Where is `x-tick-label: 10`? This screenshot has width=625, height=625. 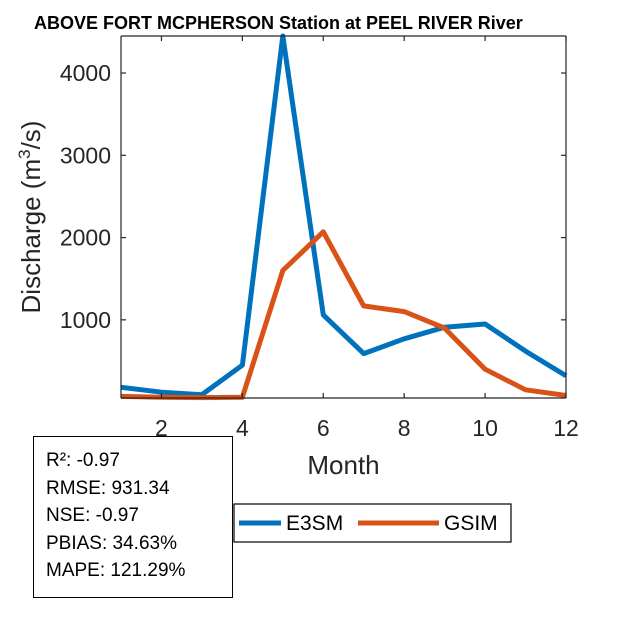 x-tick-label: 10 is located at coordinates (485, 428).